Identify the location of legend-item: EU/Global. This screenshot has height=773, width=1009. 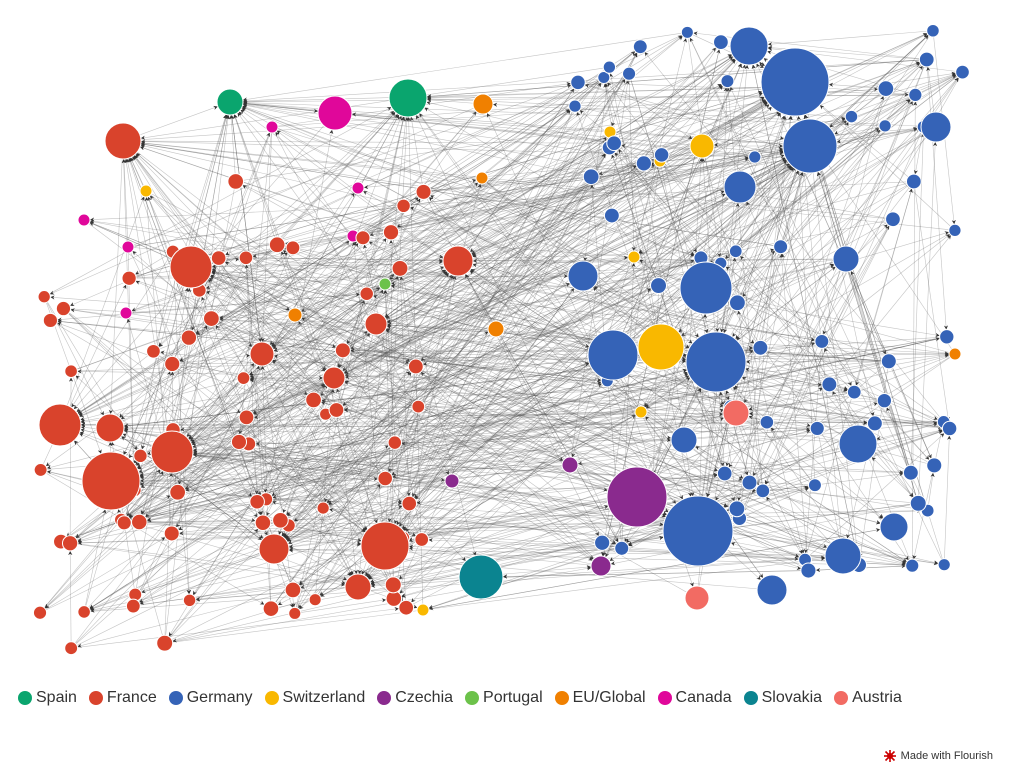
(600, 698).